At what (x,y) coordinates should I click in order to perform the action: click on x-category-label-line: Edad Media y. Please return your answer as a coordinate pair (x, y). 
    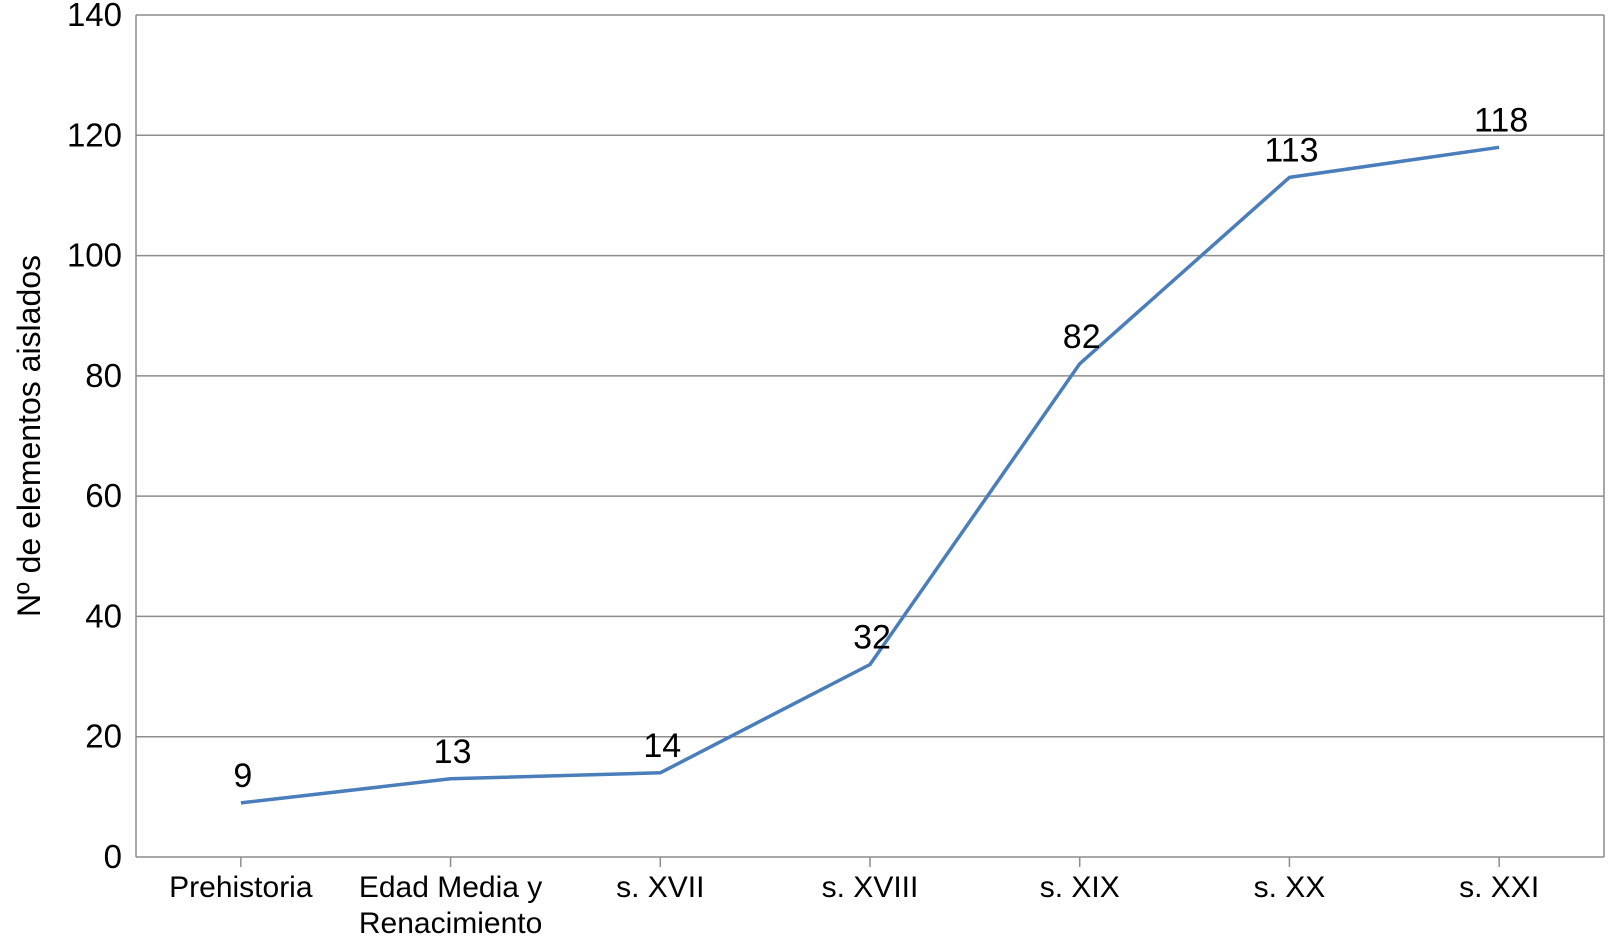
    Looking at the image, I should click on (450, 887).